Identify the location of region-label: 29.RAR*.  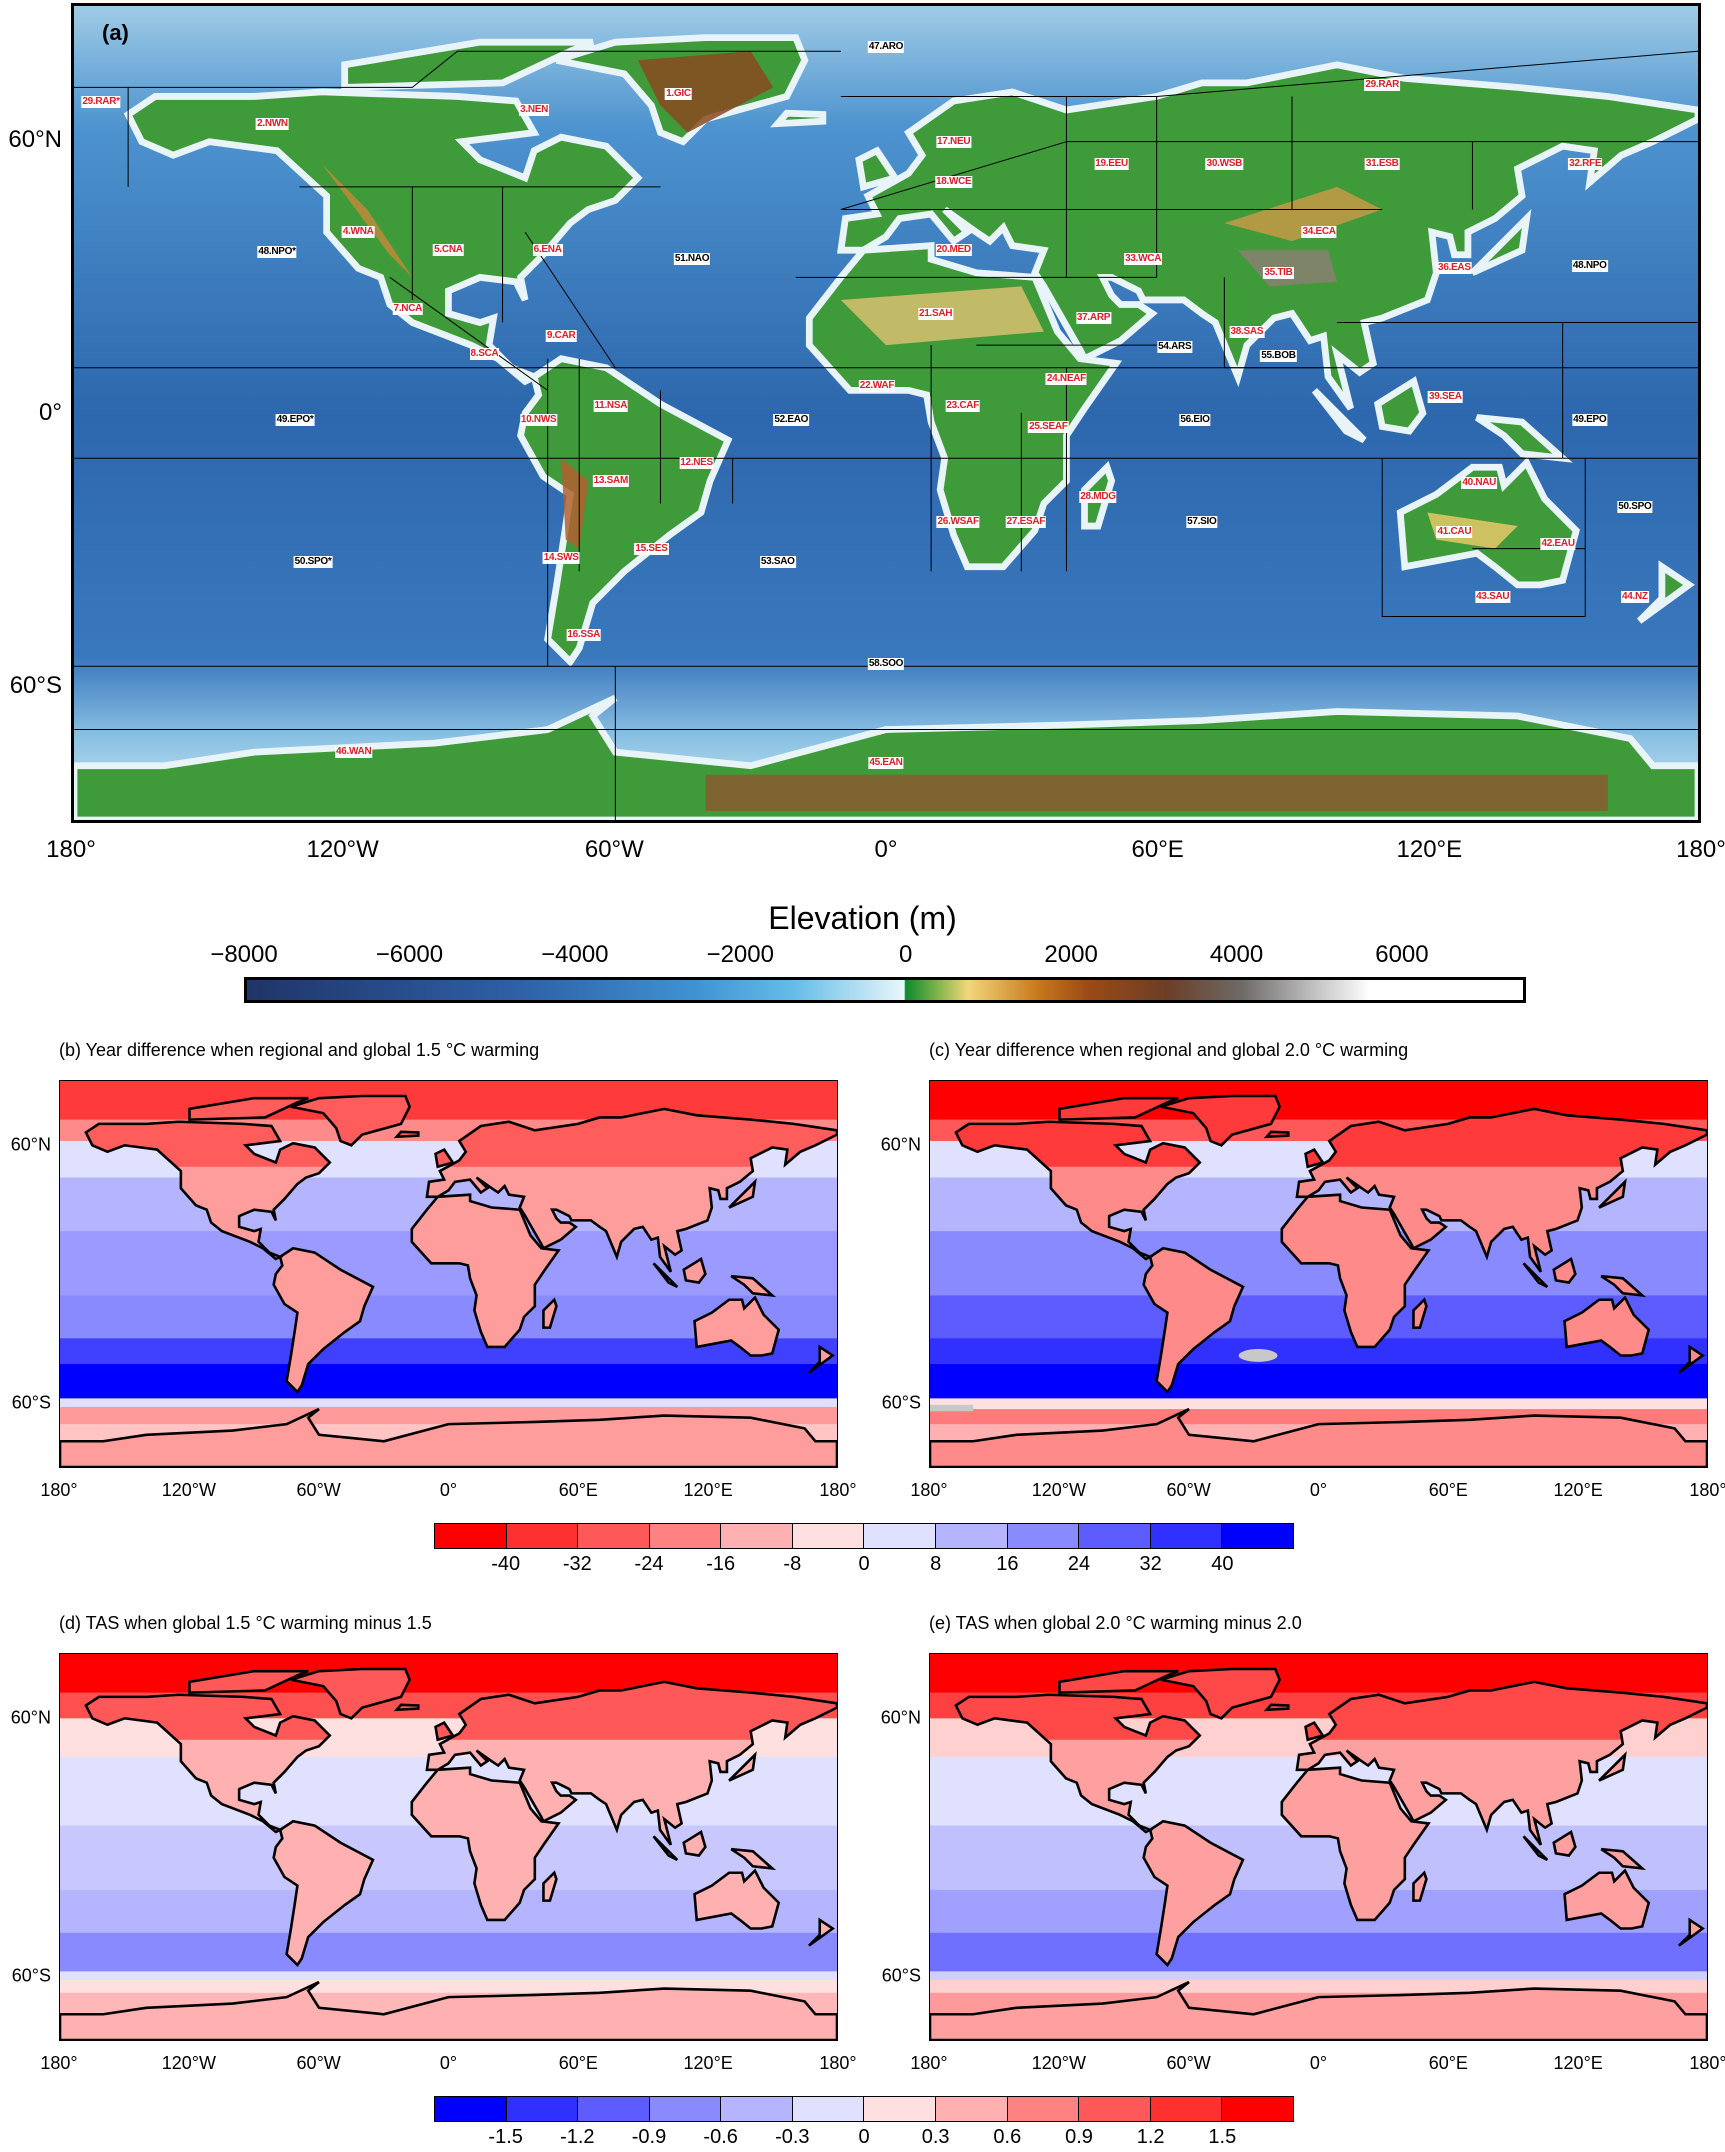
(101, 102).